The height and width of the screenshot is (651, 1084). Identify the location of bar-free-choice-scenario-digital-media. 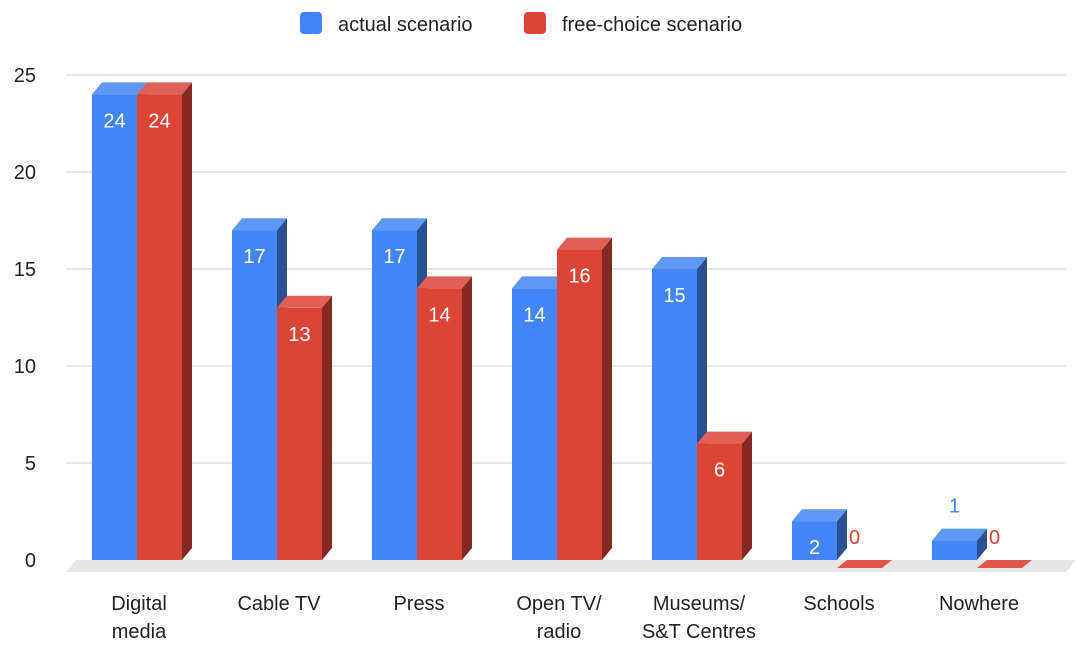
(164, 321).